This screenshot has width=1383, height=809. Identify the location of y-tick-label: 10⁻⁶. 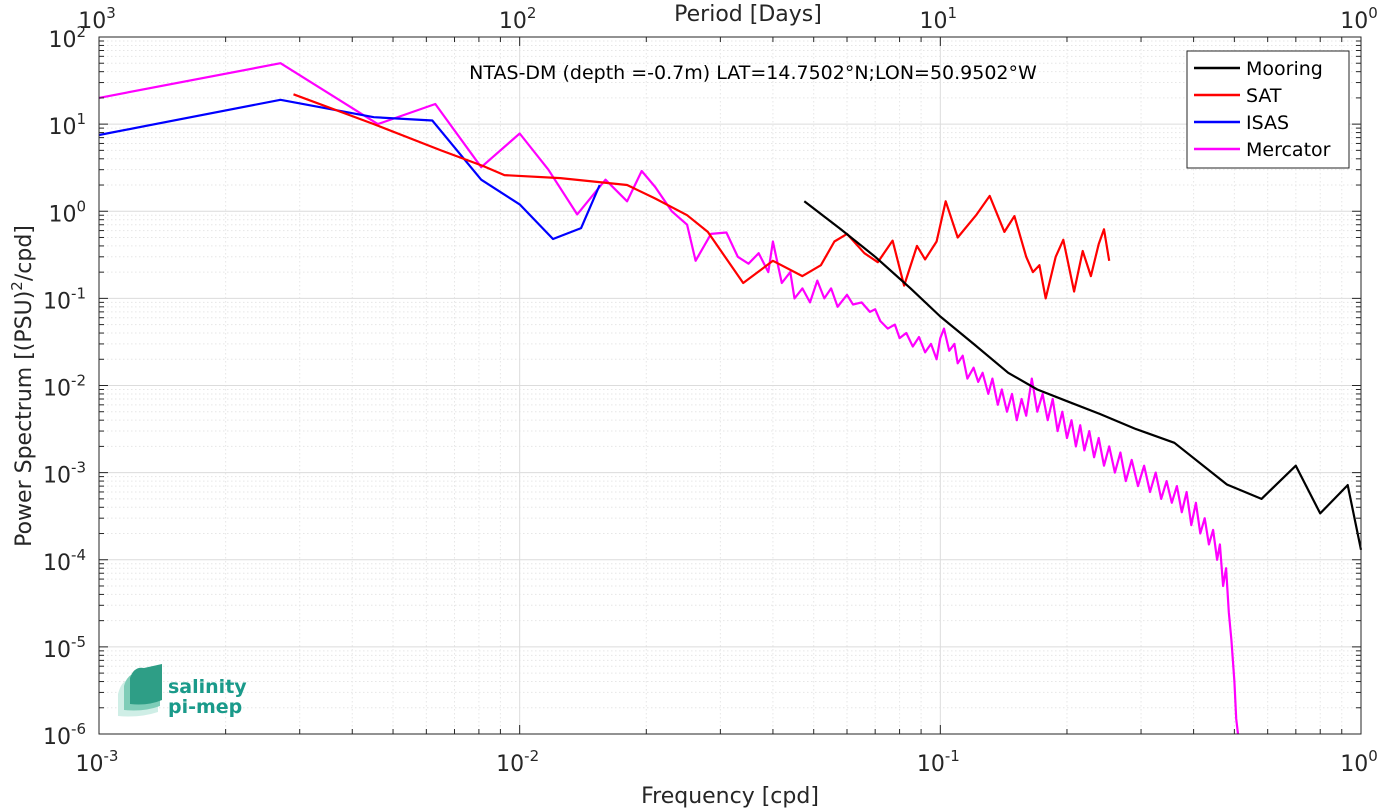
(64, 735).